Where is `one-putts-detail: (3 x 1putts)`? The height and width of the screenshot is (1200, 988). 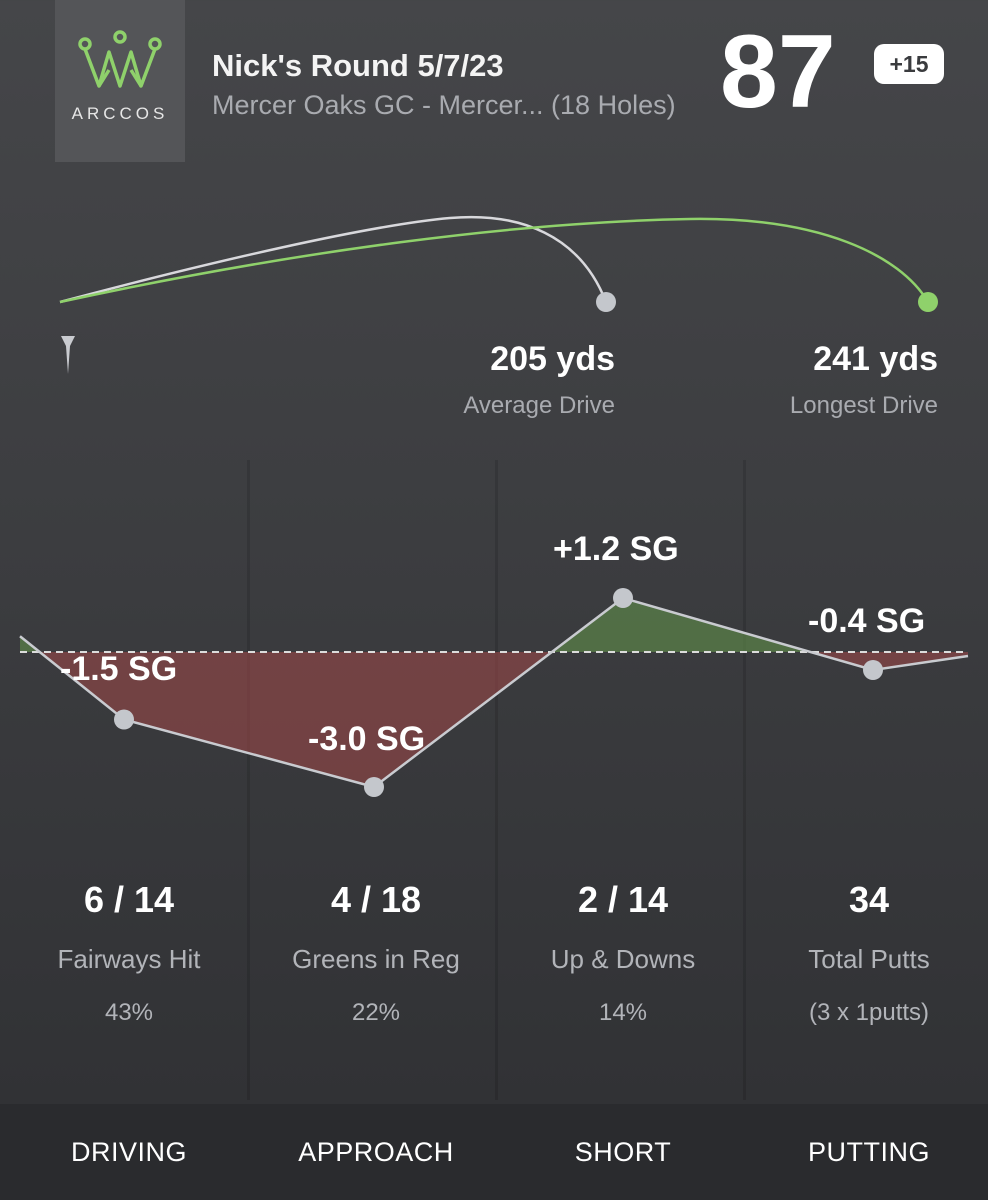 one-putts-detail: (3 x 1putts) is located at coordinates (869, 1012).